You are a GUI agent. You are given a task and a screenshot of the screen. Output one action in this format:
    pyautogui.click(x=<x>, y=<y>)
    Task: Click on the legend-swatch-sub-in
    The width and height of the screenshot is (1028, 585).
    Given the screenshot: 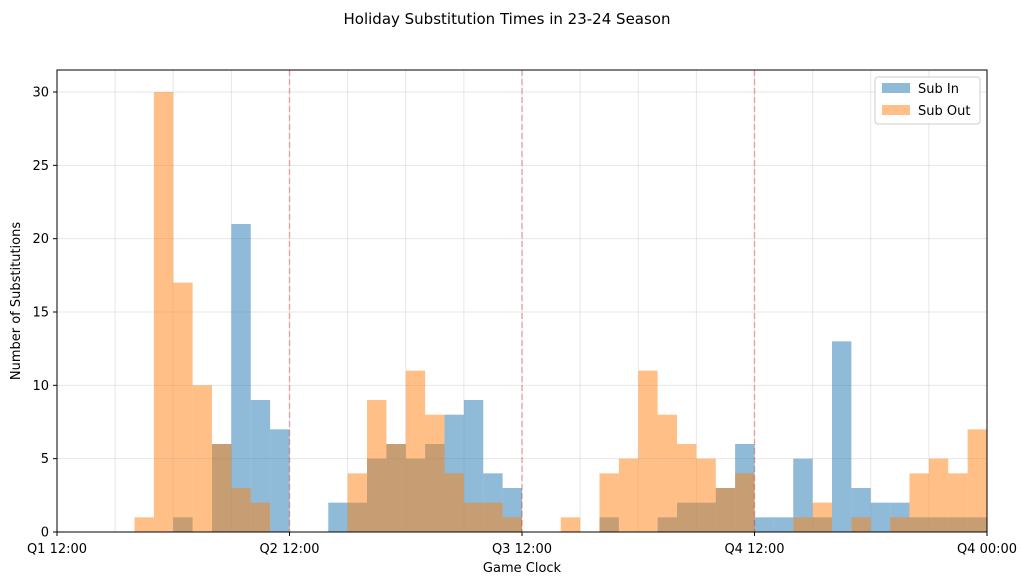 What is the action you would take?
    pyautogui.click(x=896, y=88)
    